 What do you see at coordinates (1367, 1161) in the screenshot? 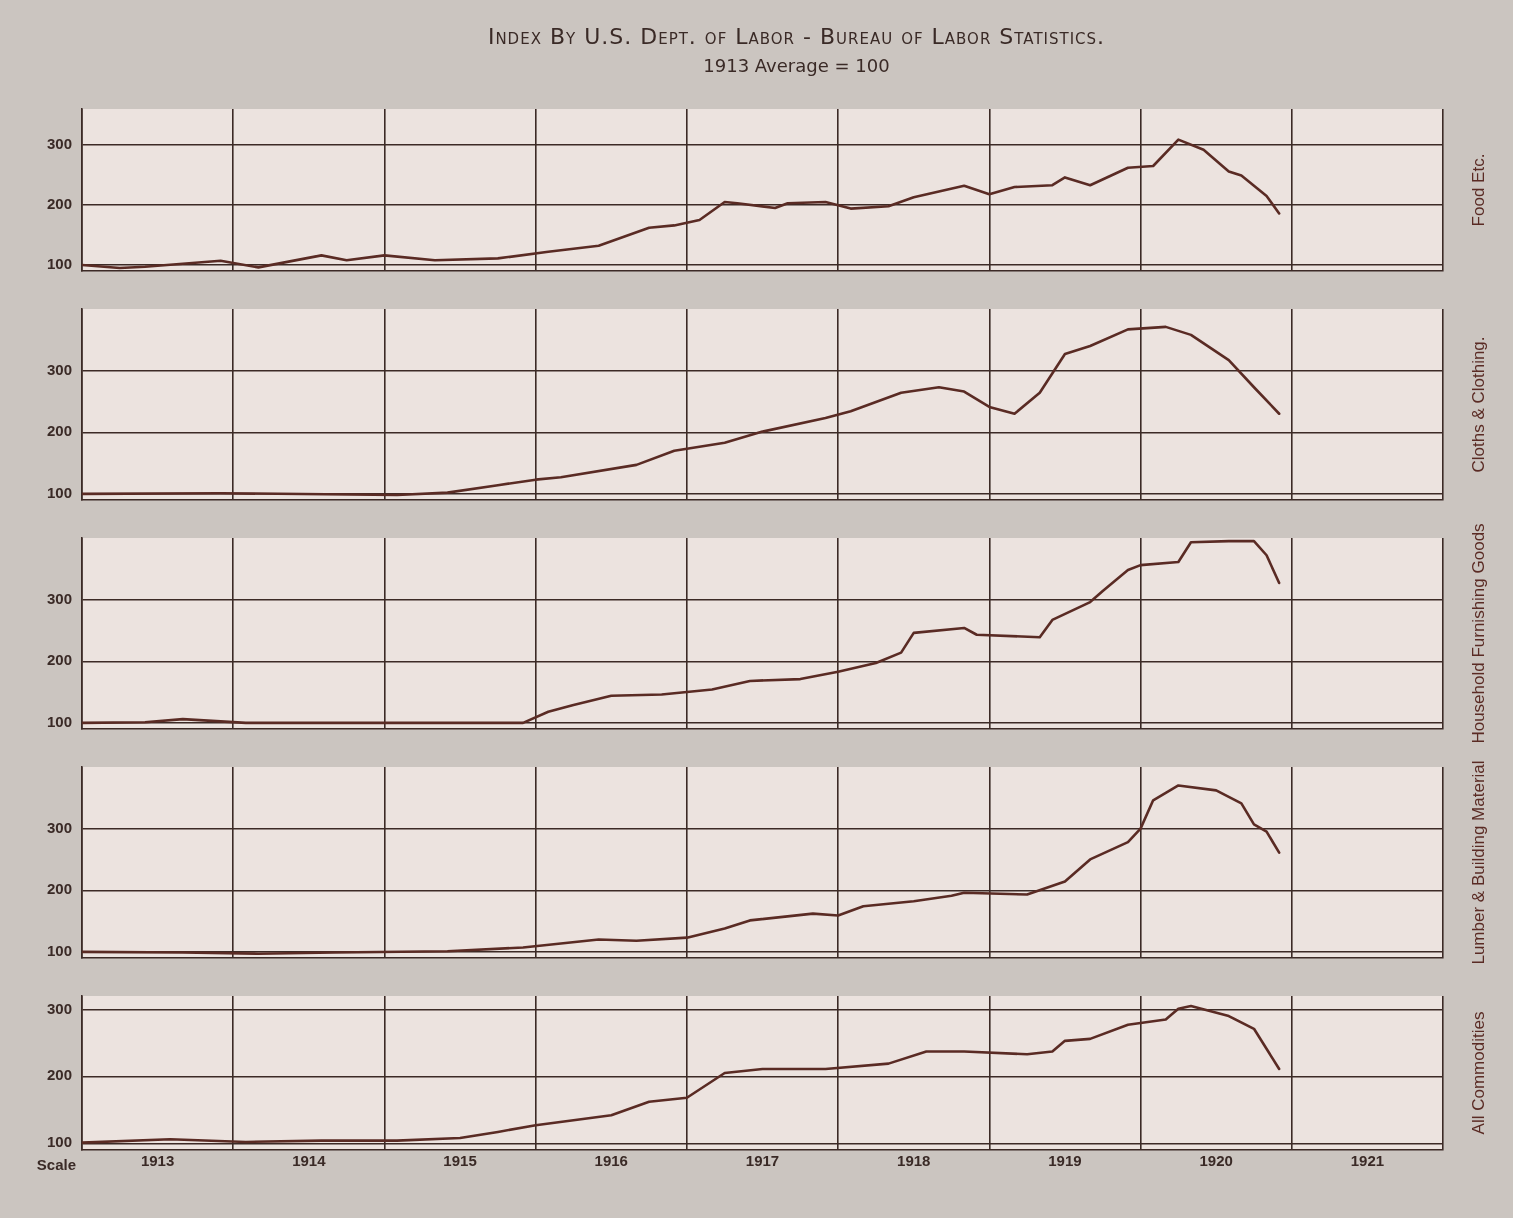
I see `x-tick-label: 1921` at bounding box center [1367, 1161].